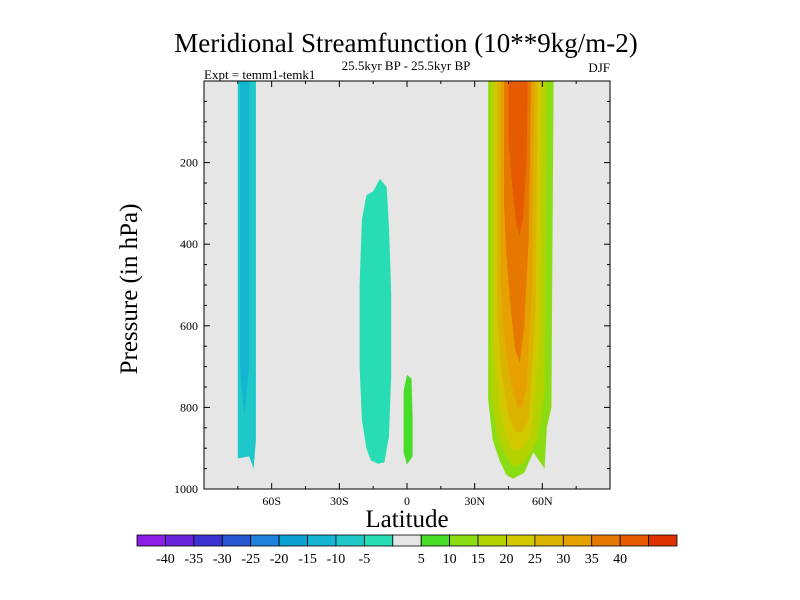  What do you see at coordinates (250, 559) in the screenshot?
I see `colorbar-label: -25` at bounding box center [250, 559].